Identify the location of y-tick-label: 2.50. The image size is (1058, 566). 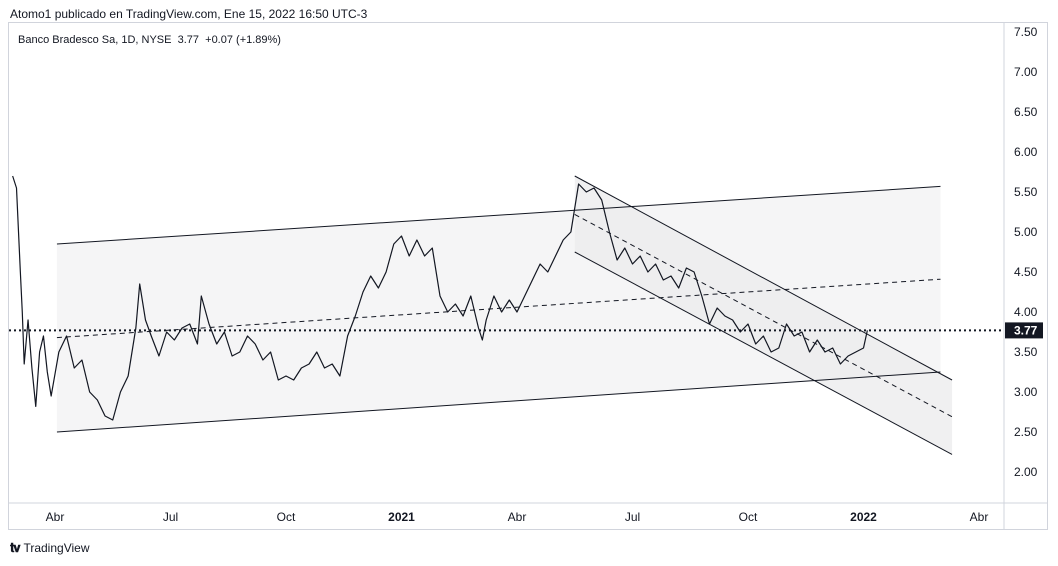
(1026, 432).